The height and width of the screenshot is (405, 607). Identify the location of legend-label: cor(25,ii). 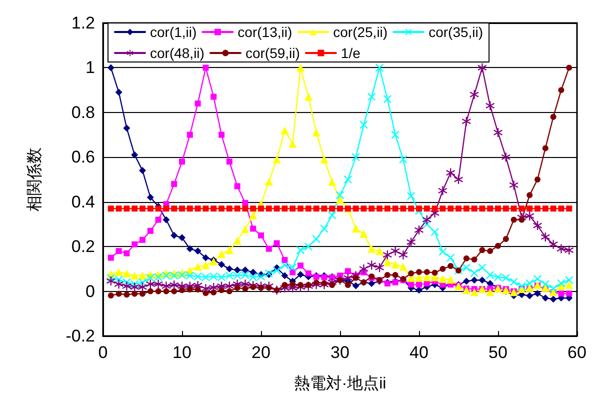
(360, 32).